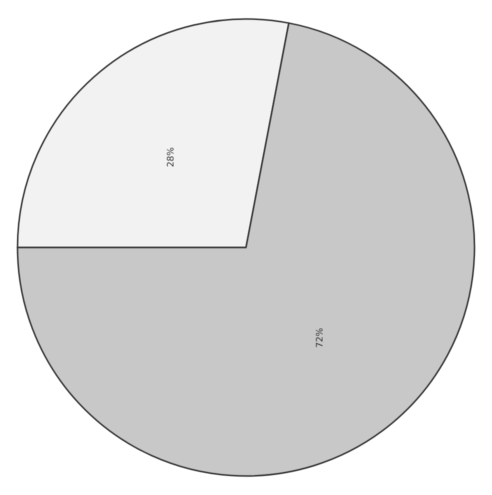 Image resolution: width=492 pixels, height=495 pixels. What do you see at coordinates (171, 157) in the screenshot?
I see `data-label: 28%` at bounding box center [171, 157].